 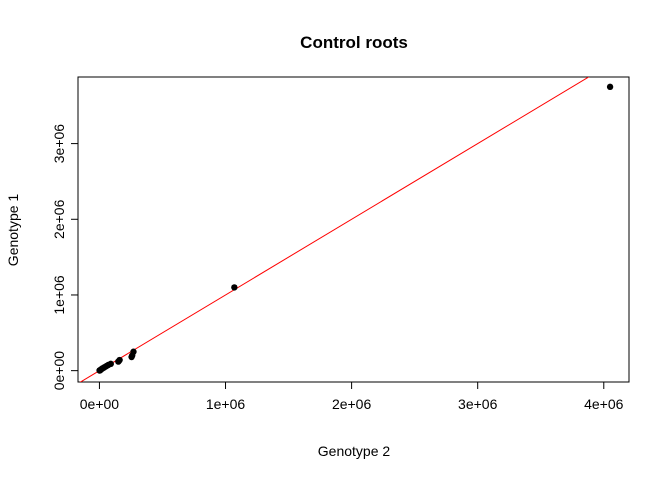 I want to click on x-tick-label-4: 4e+06, so click(x=604, y=404).